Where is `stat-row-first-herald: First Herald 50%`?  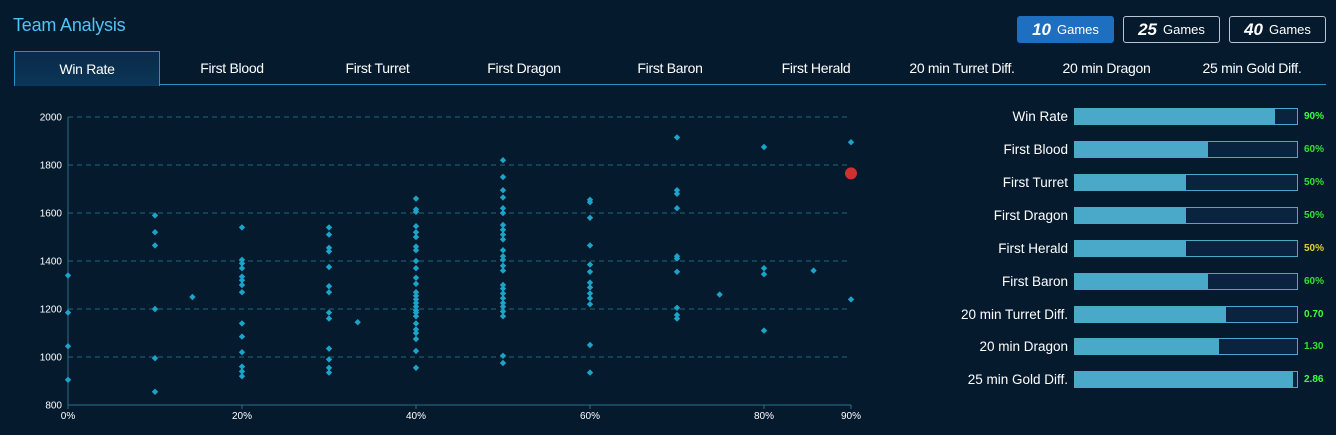
stat-row-first-herald: First Herald 50% is located at coordinates (1135, 249).